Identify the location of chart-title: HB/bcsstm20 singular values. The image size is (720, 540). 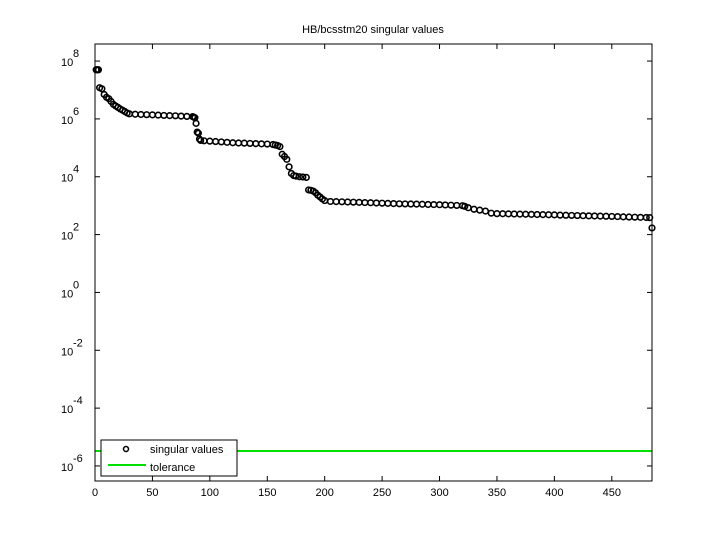
(373, 30).